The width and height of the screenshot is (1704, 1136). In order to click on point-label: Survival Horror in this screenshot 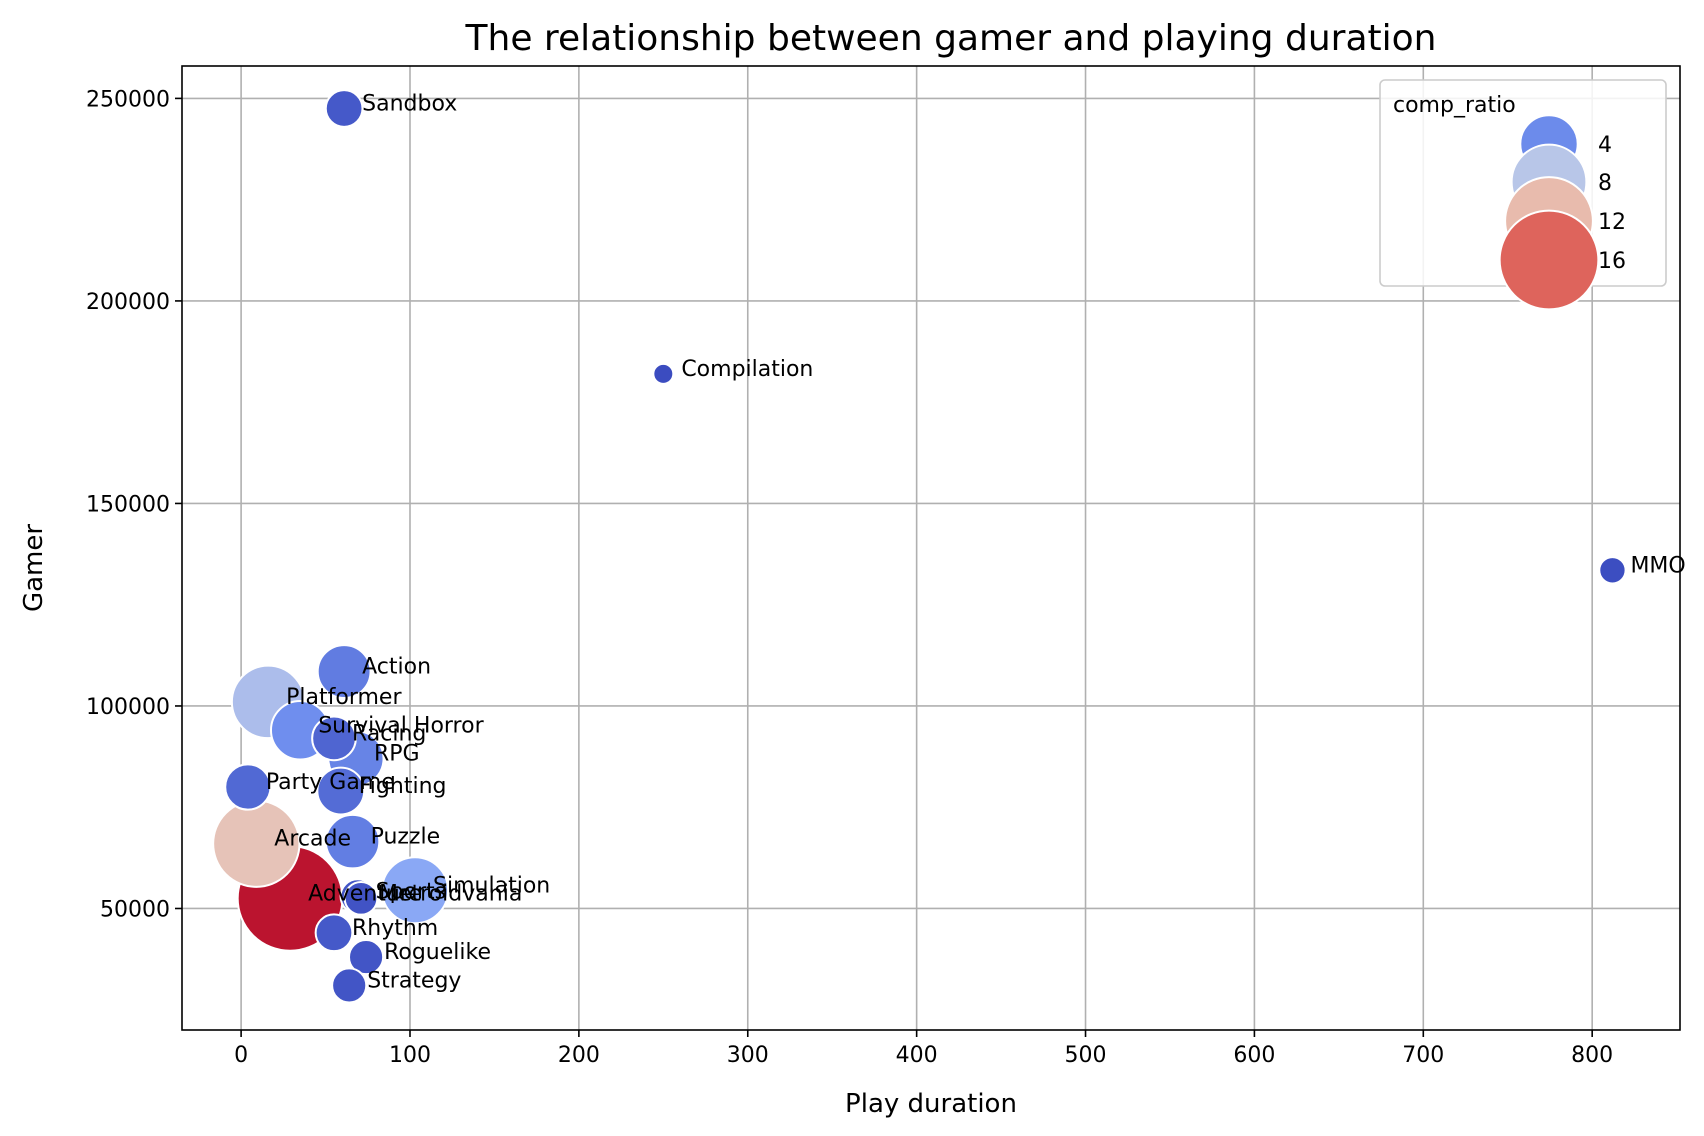, I will do `click(401, 725)`.